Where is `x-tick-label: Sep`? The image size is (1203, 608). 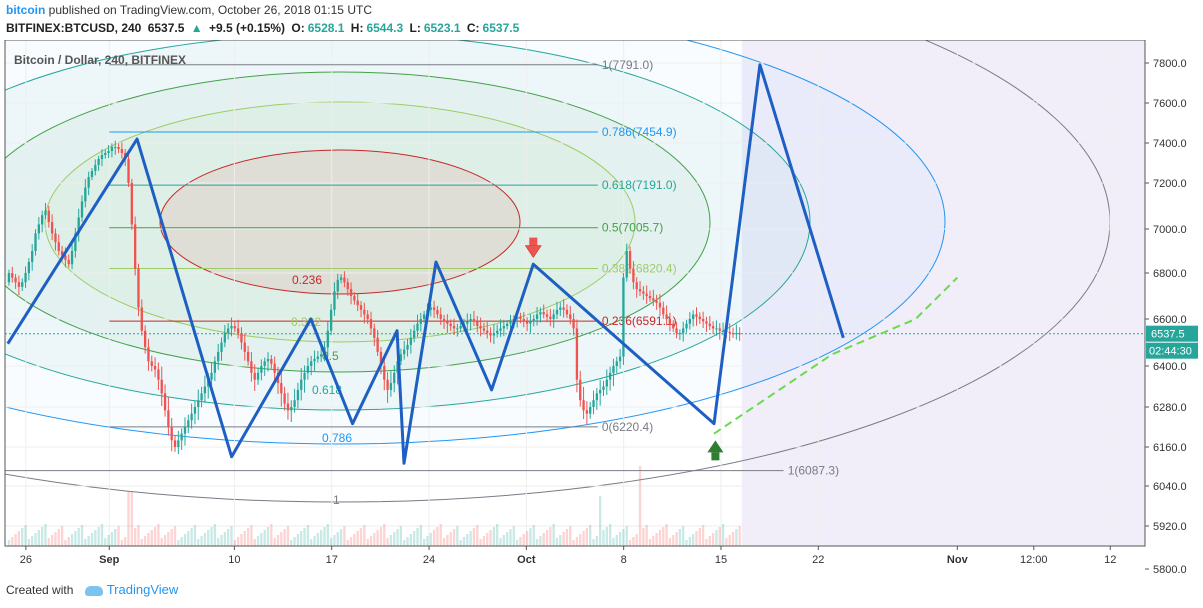
x-tick-label: Sep is located at coordinates (109, 560).